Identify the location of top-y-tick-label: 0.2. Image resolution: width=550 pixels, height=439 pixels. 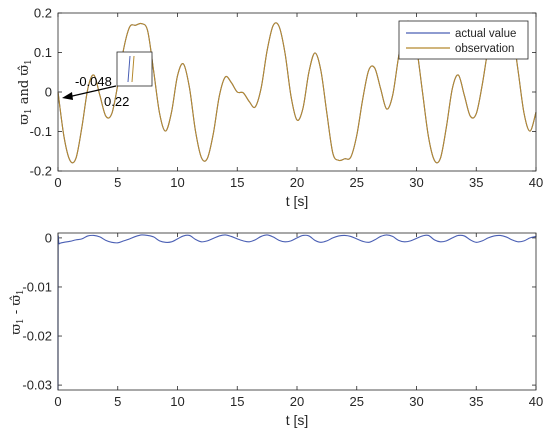
(43, 13).